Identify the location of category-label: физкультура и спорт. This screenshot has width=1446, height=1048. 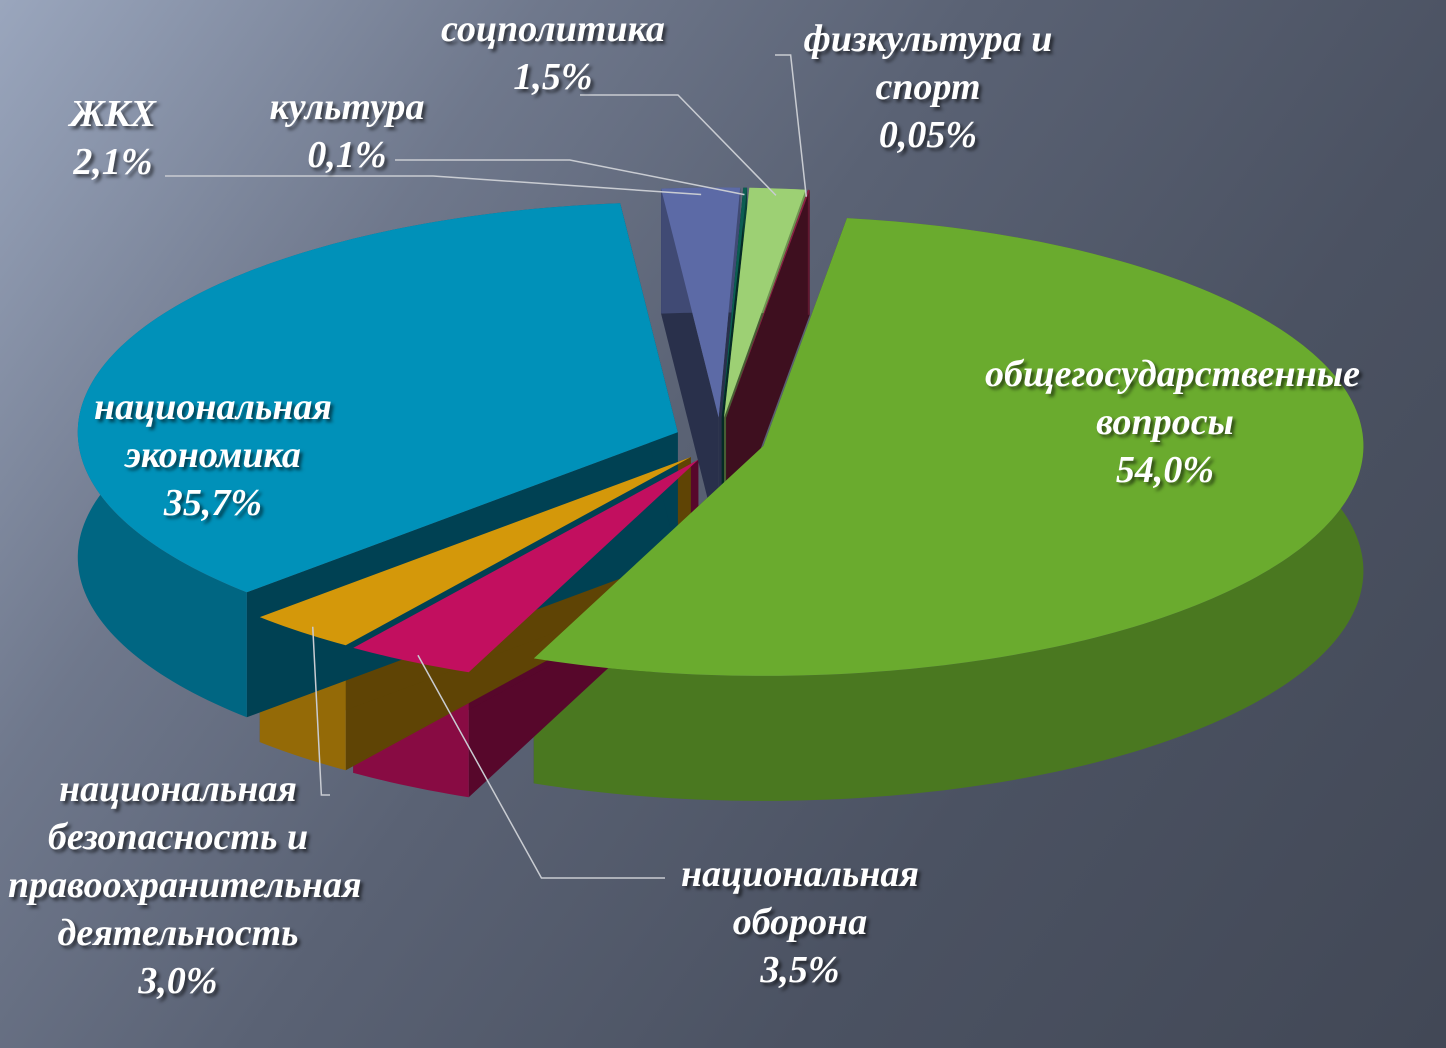
(928, 63).